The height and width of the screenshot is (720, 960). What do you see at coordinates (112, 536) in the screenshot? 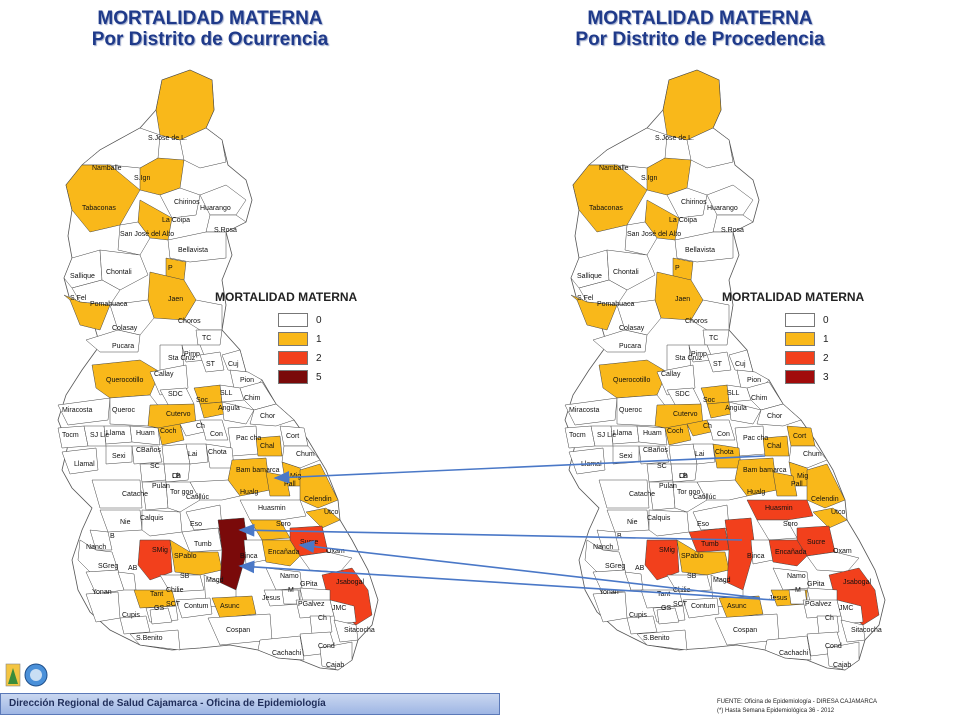
I see `district-label: B` at bounding box center [112, 536].